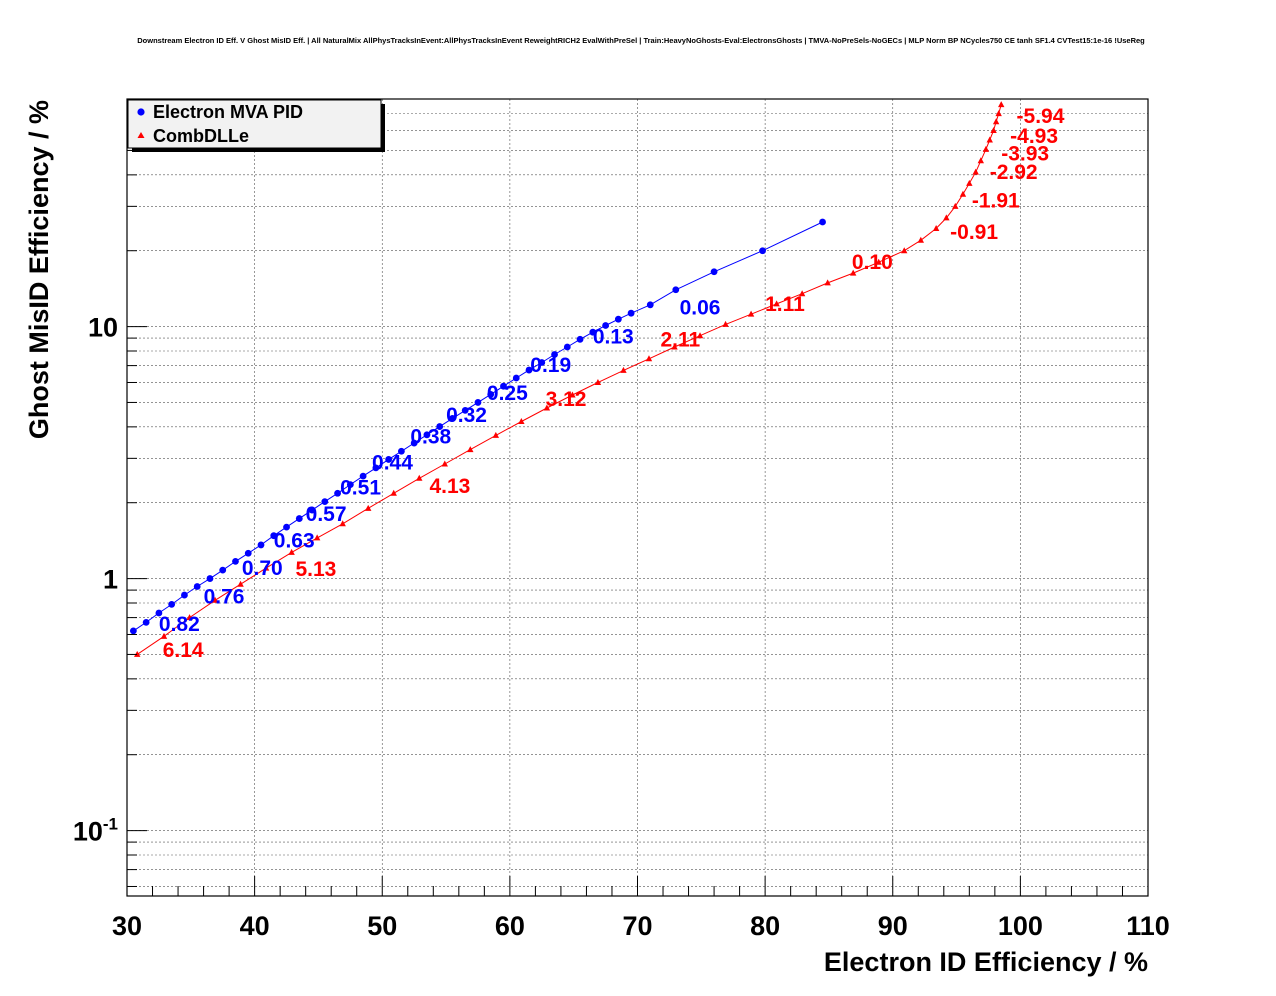 This screenshot has width=1276, height=996. I want to click on data-label: 0.51, so click(360, 487).